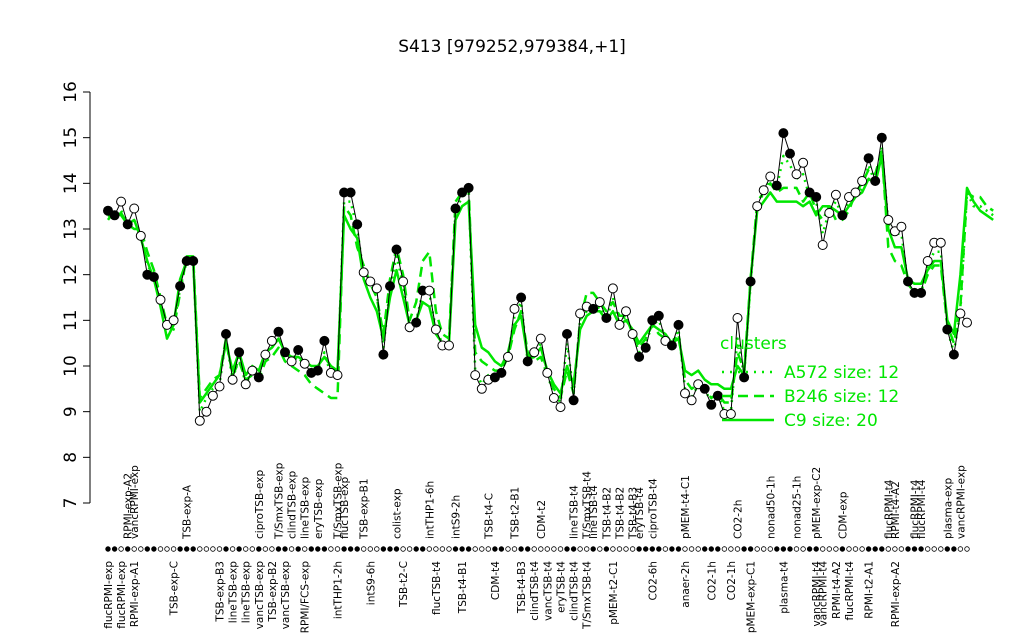 This screenshot has width=1024, height=644. I want to click on y-axis: 7 8 9 10 11 12 13 14 15 16, so click(76, 295).